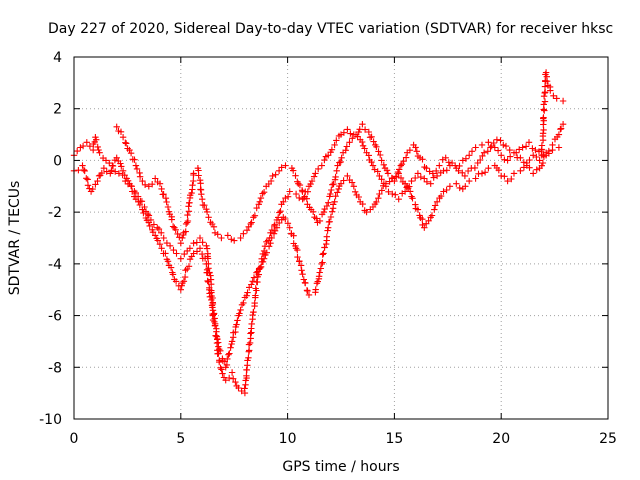 The image size is (640, 480). I want to click on y-tick-label: -10, so click(50, 420).